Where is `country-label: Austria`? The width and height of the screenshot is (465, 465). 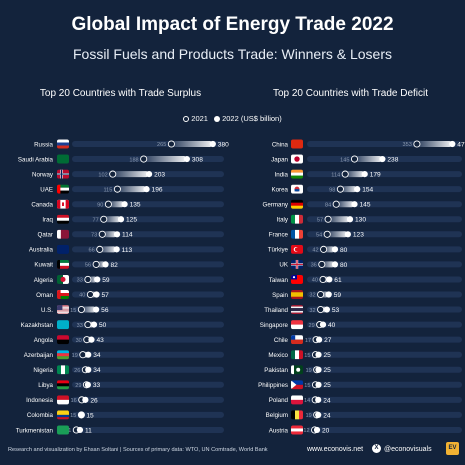
country-label: Austria is located at coordinates (279, 430).